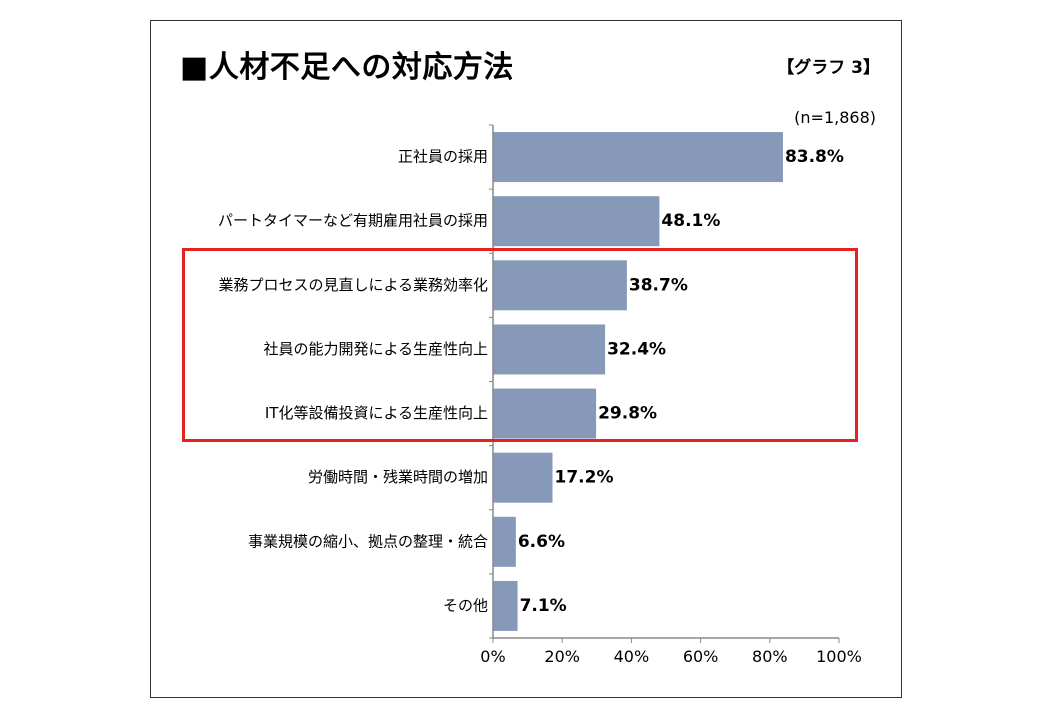  Describe the element at coordinates (814, 157) in the screenshot. I see `data-label: 83.8%` at that location.